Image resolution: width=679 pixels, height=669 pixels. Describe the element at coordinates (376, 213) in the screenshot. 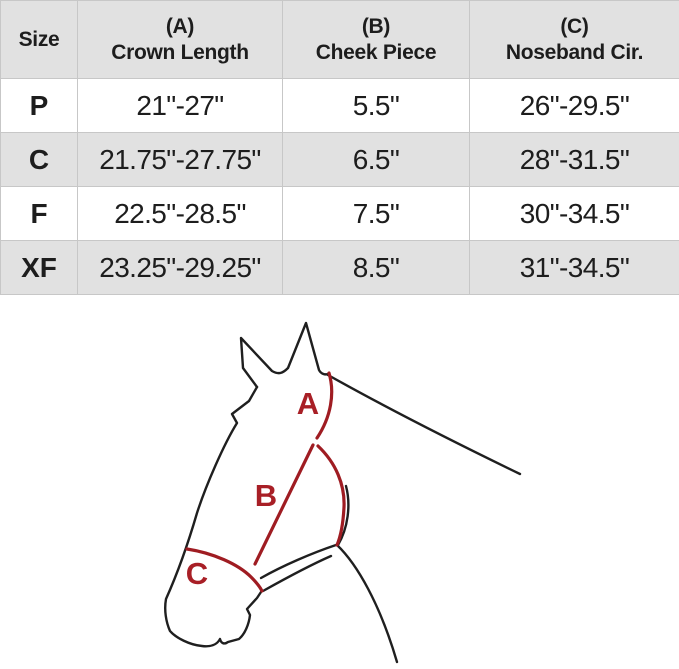

I see `cheek-piece-value: 7.5"` at that location.